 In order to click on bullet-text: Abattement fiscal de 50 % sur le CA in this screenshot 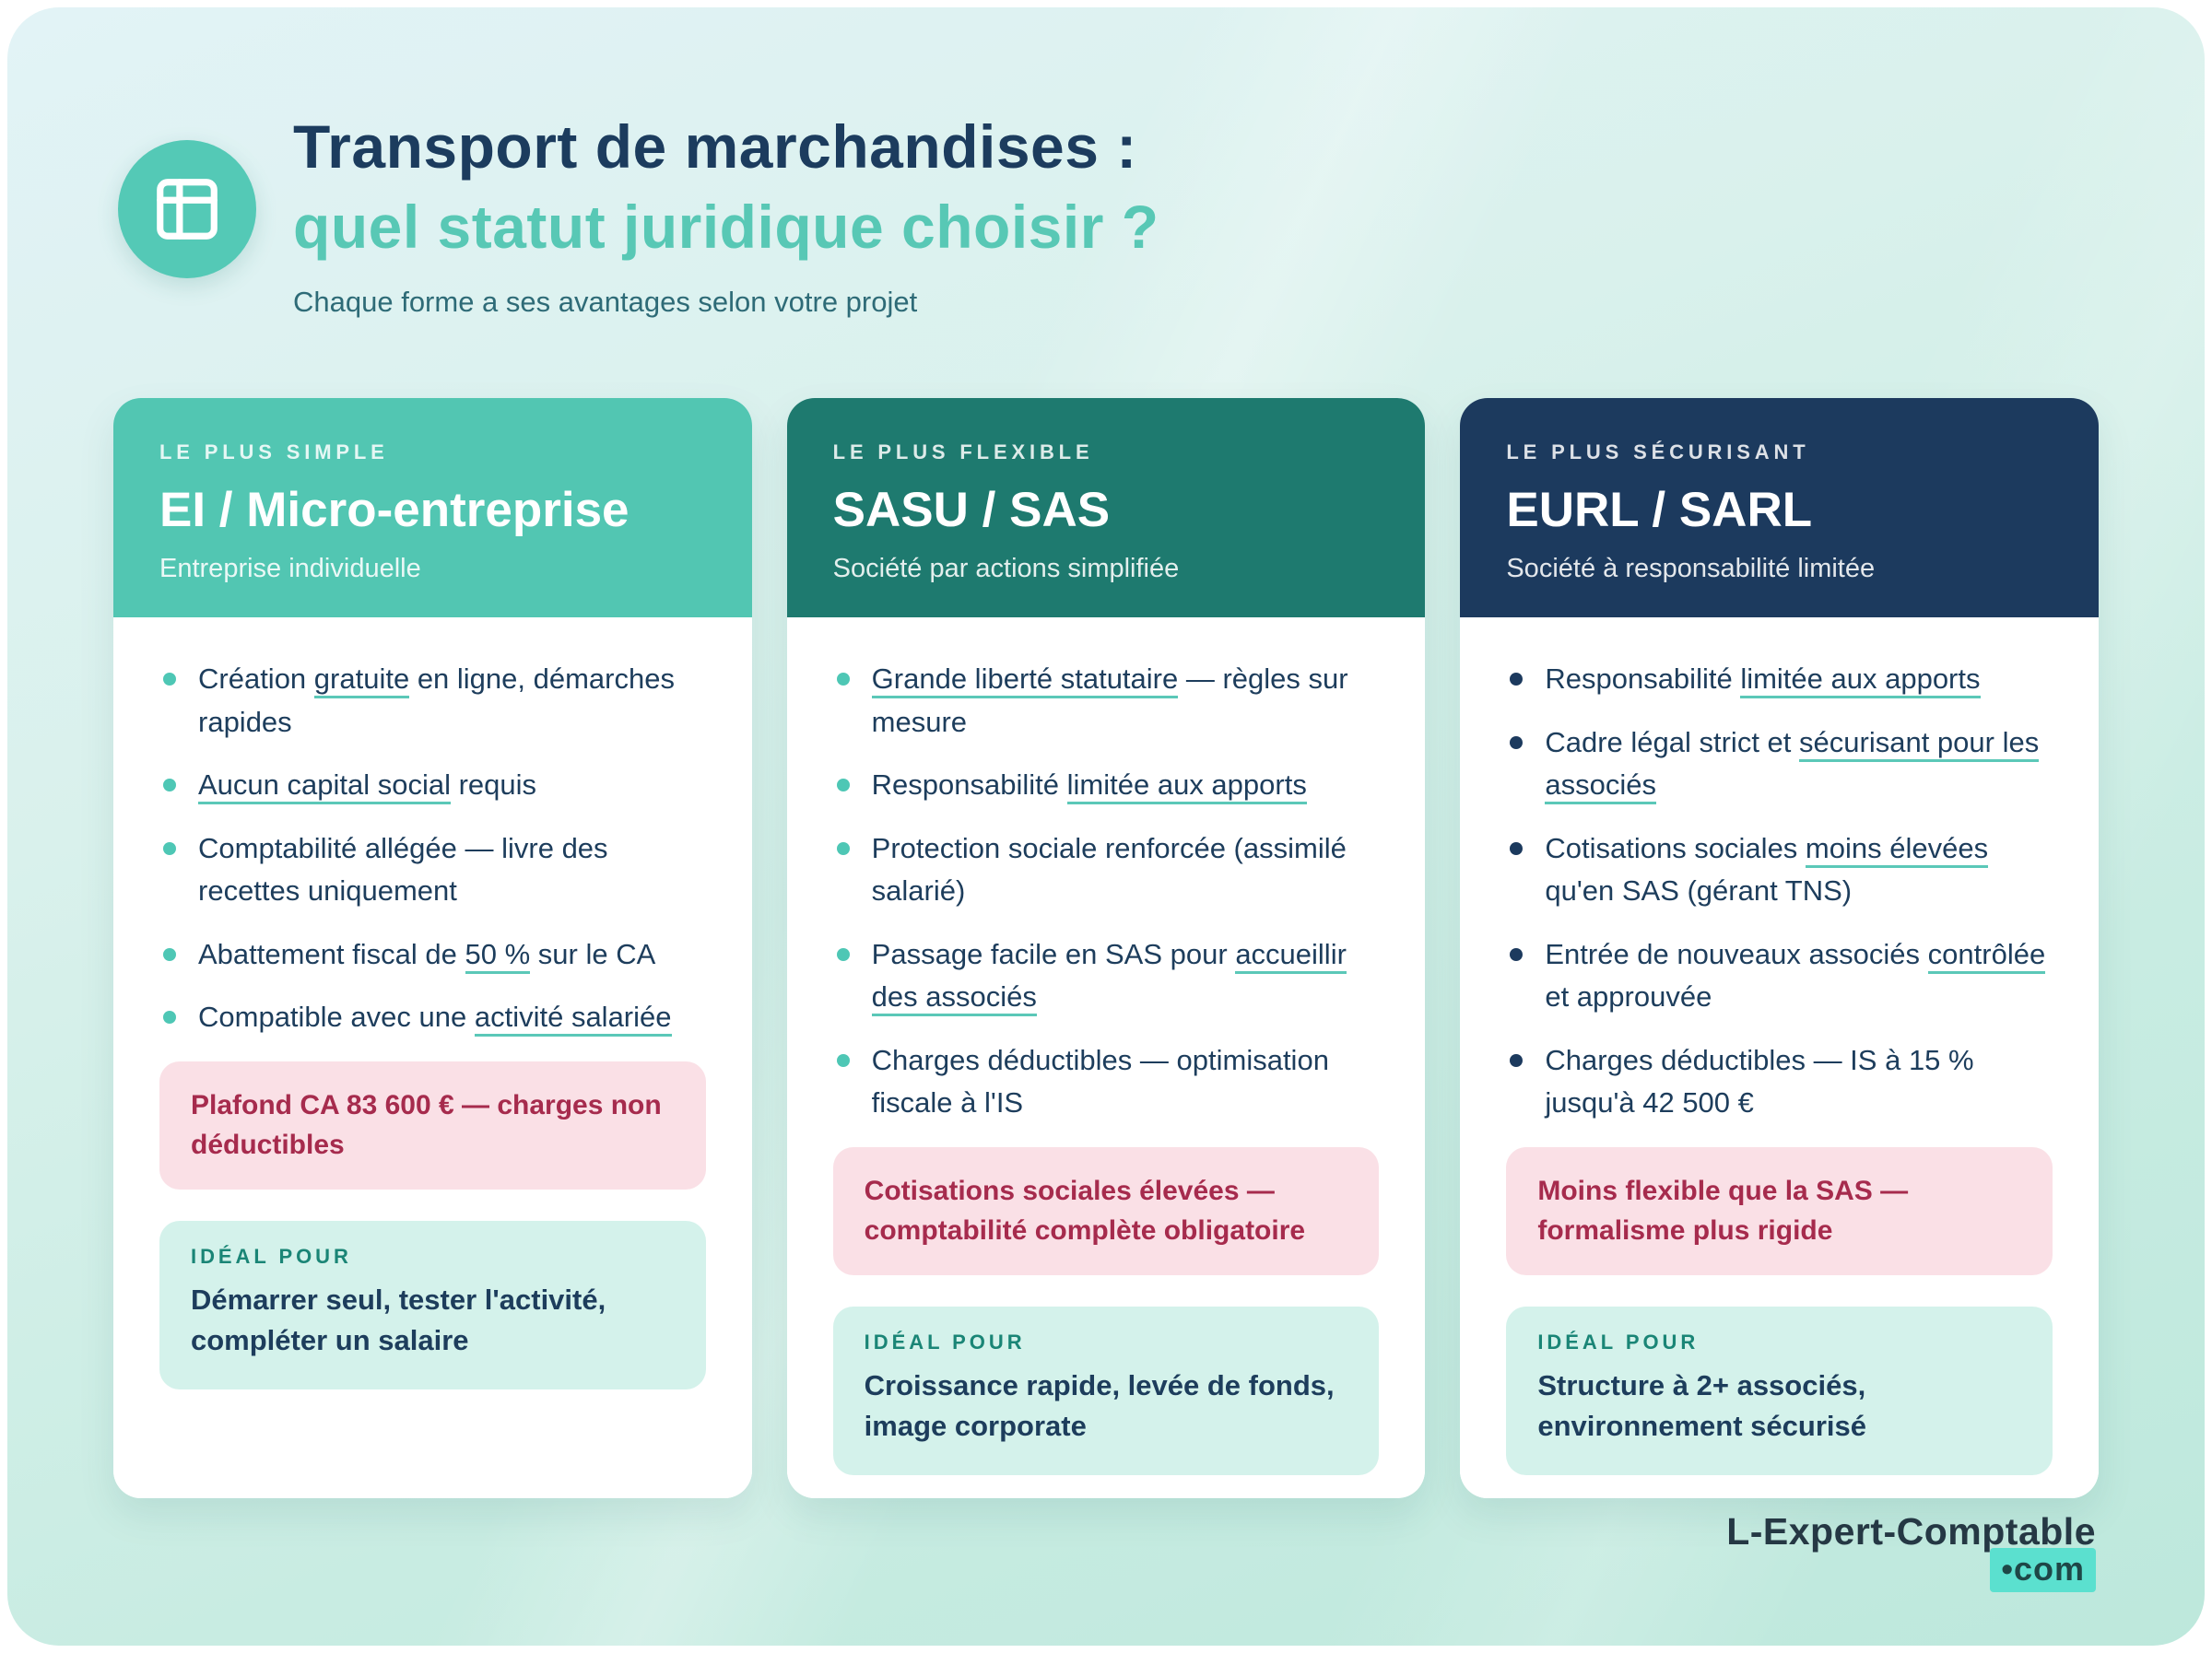, I will do `click(452, 955)`.